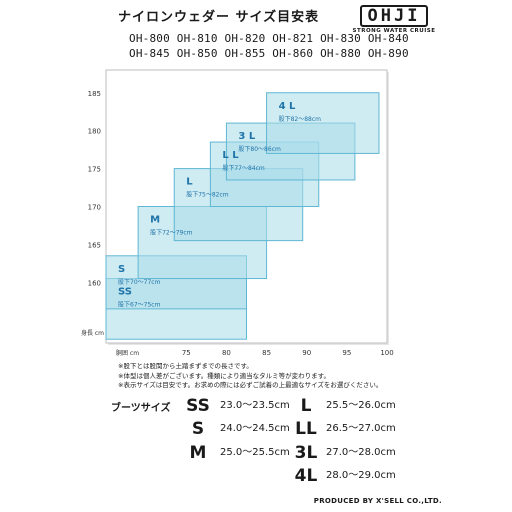  Describe the element at coordinates (186, 353) in the screenshot. I see `x-tick-label: 75` at that location.